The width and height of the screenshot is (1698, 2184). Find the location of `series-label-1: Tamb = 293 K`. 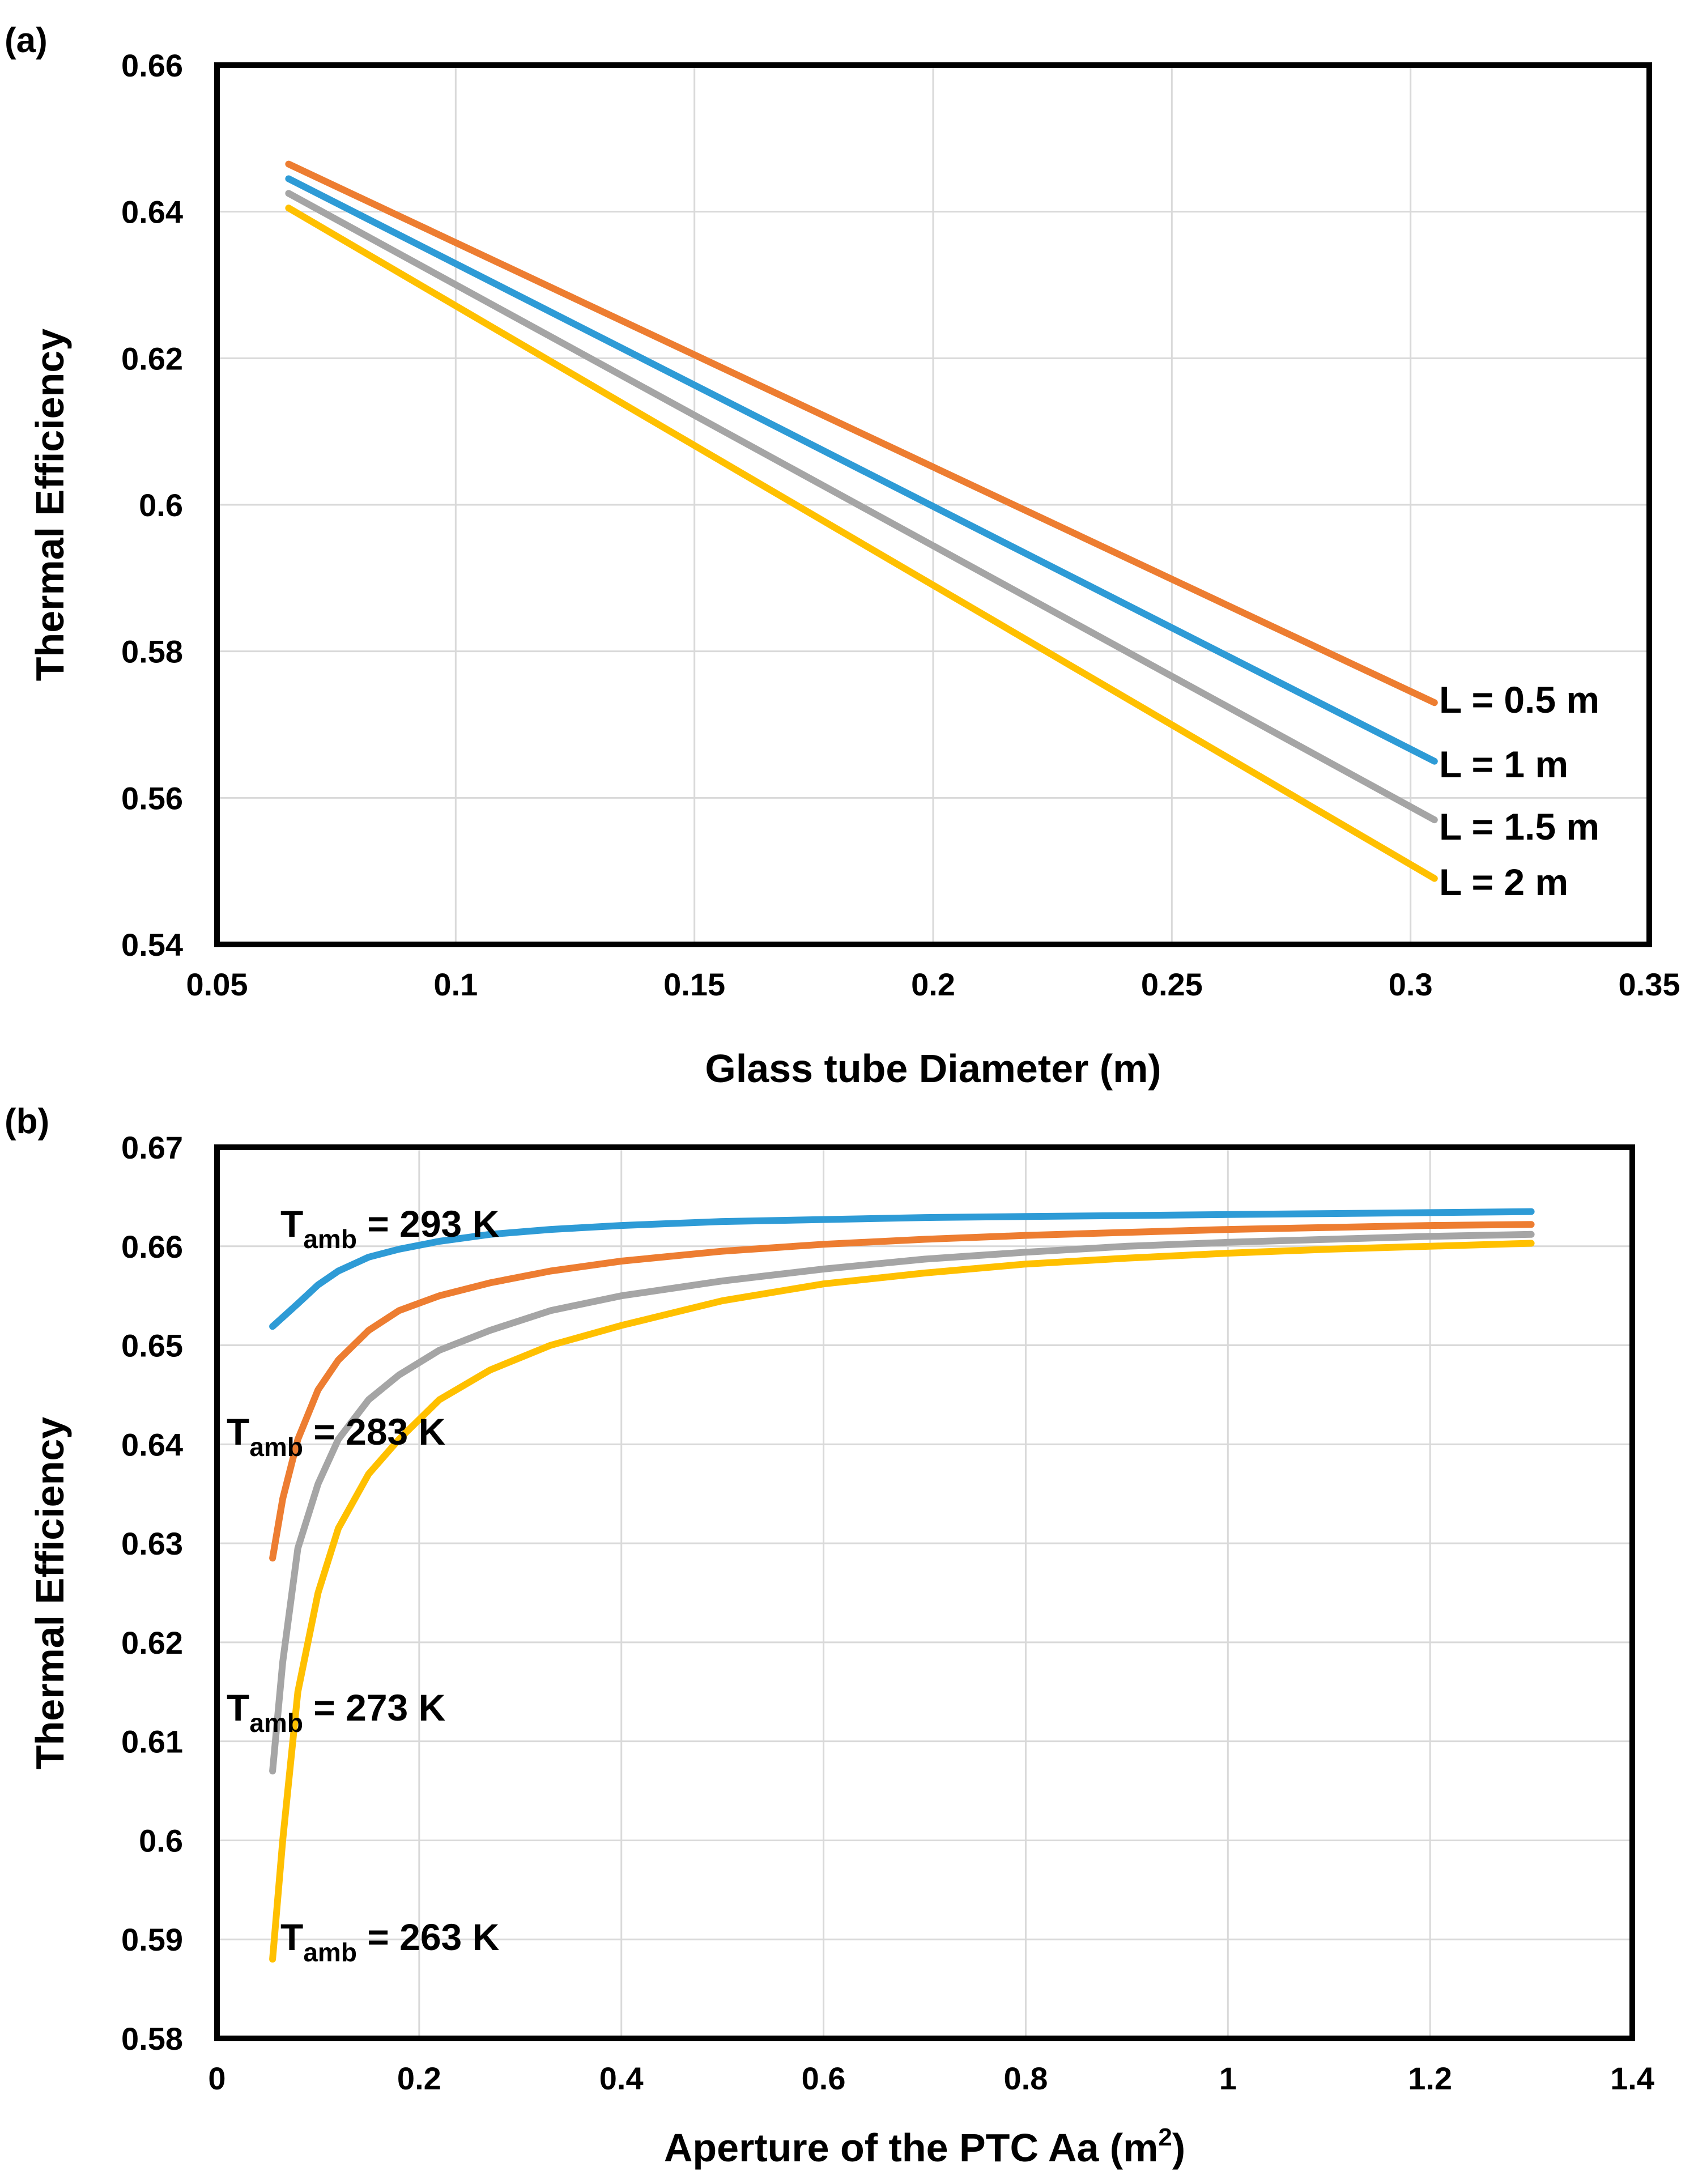

series-label-1: Tamb = 293 K is located at coordinates (390, 1228).